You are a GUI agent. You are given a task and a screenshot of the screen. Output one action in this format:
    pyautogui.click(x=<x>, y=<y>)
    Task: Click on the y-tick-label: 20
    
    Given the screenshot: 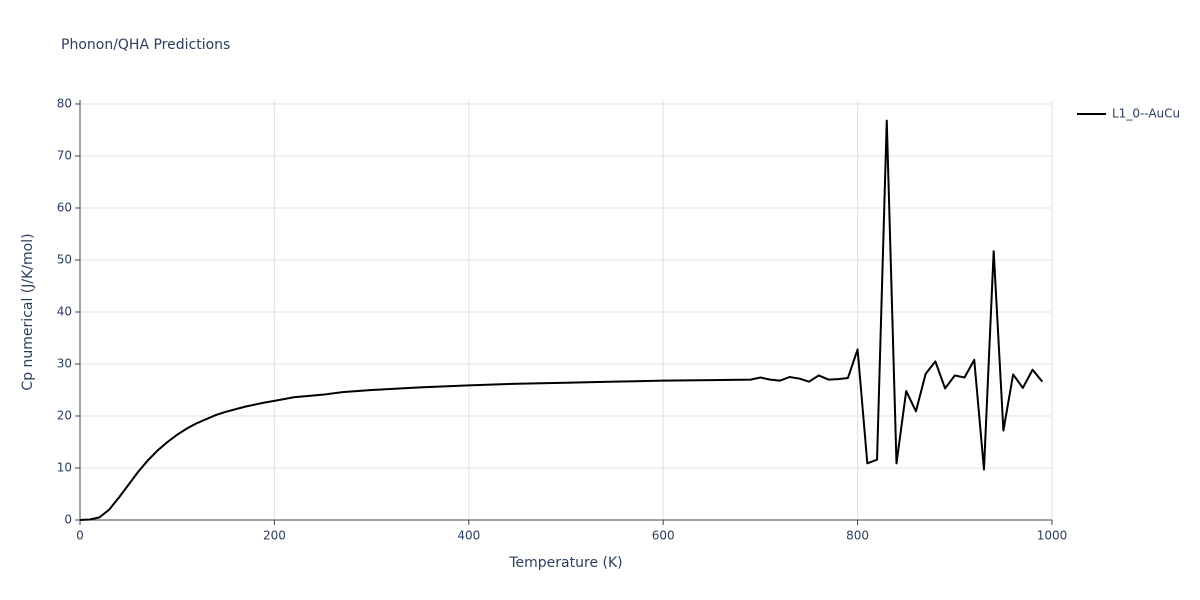 What is the action you would take?
    pyautogui.click(x=64, y=416)
    